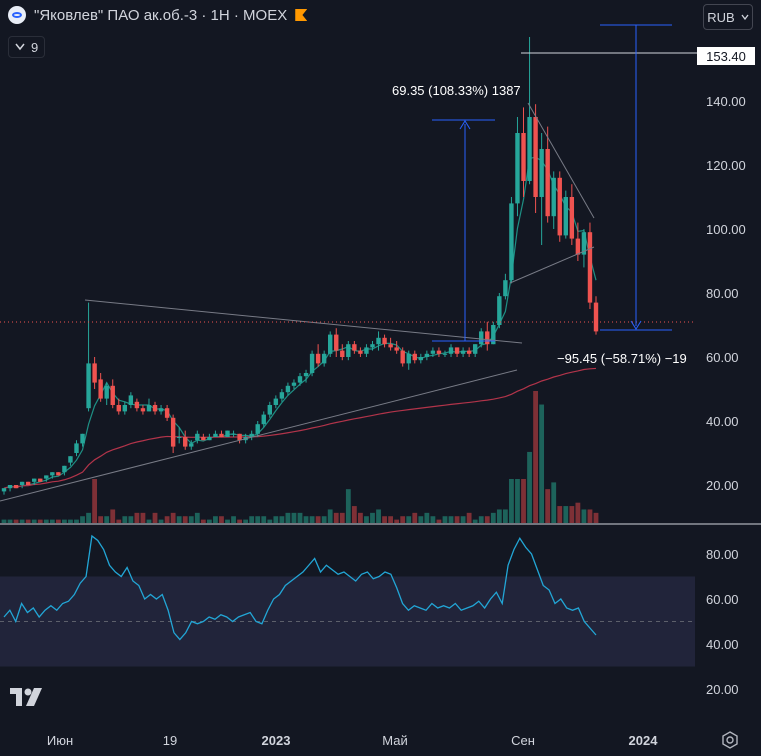  What do you see at coordinates (644, 740) in the screenshot?
I see `time-tick-label: 2024` at bounding box center [644, 740].